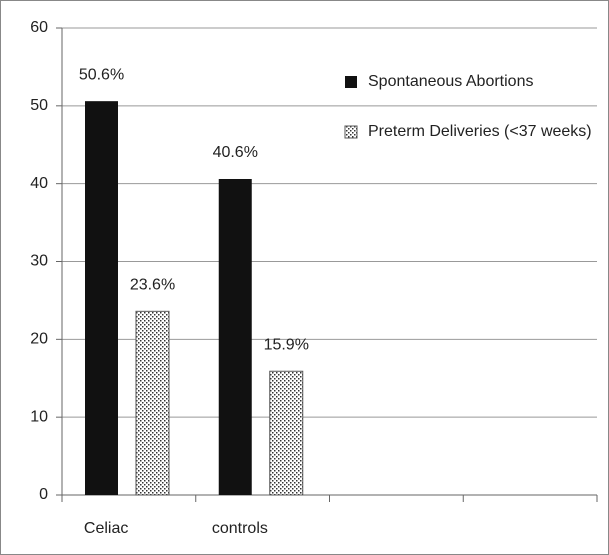  What do you see at coordinates (39, 27) in the screenshot?
I see `y-tick-label: 60` at bounding box center [39, 27].